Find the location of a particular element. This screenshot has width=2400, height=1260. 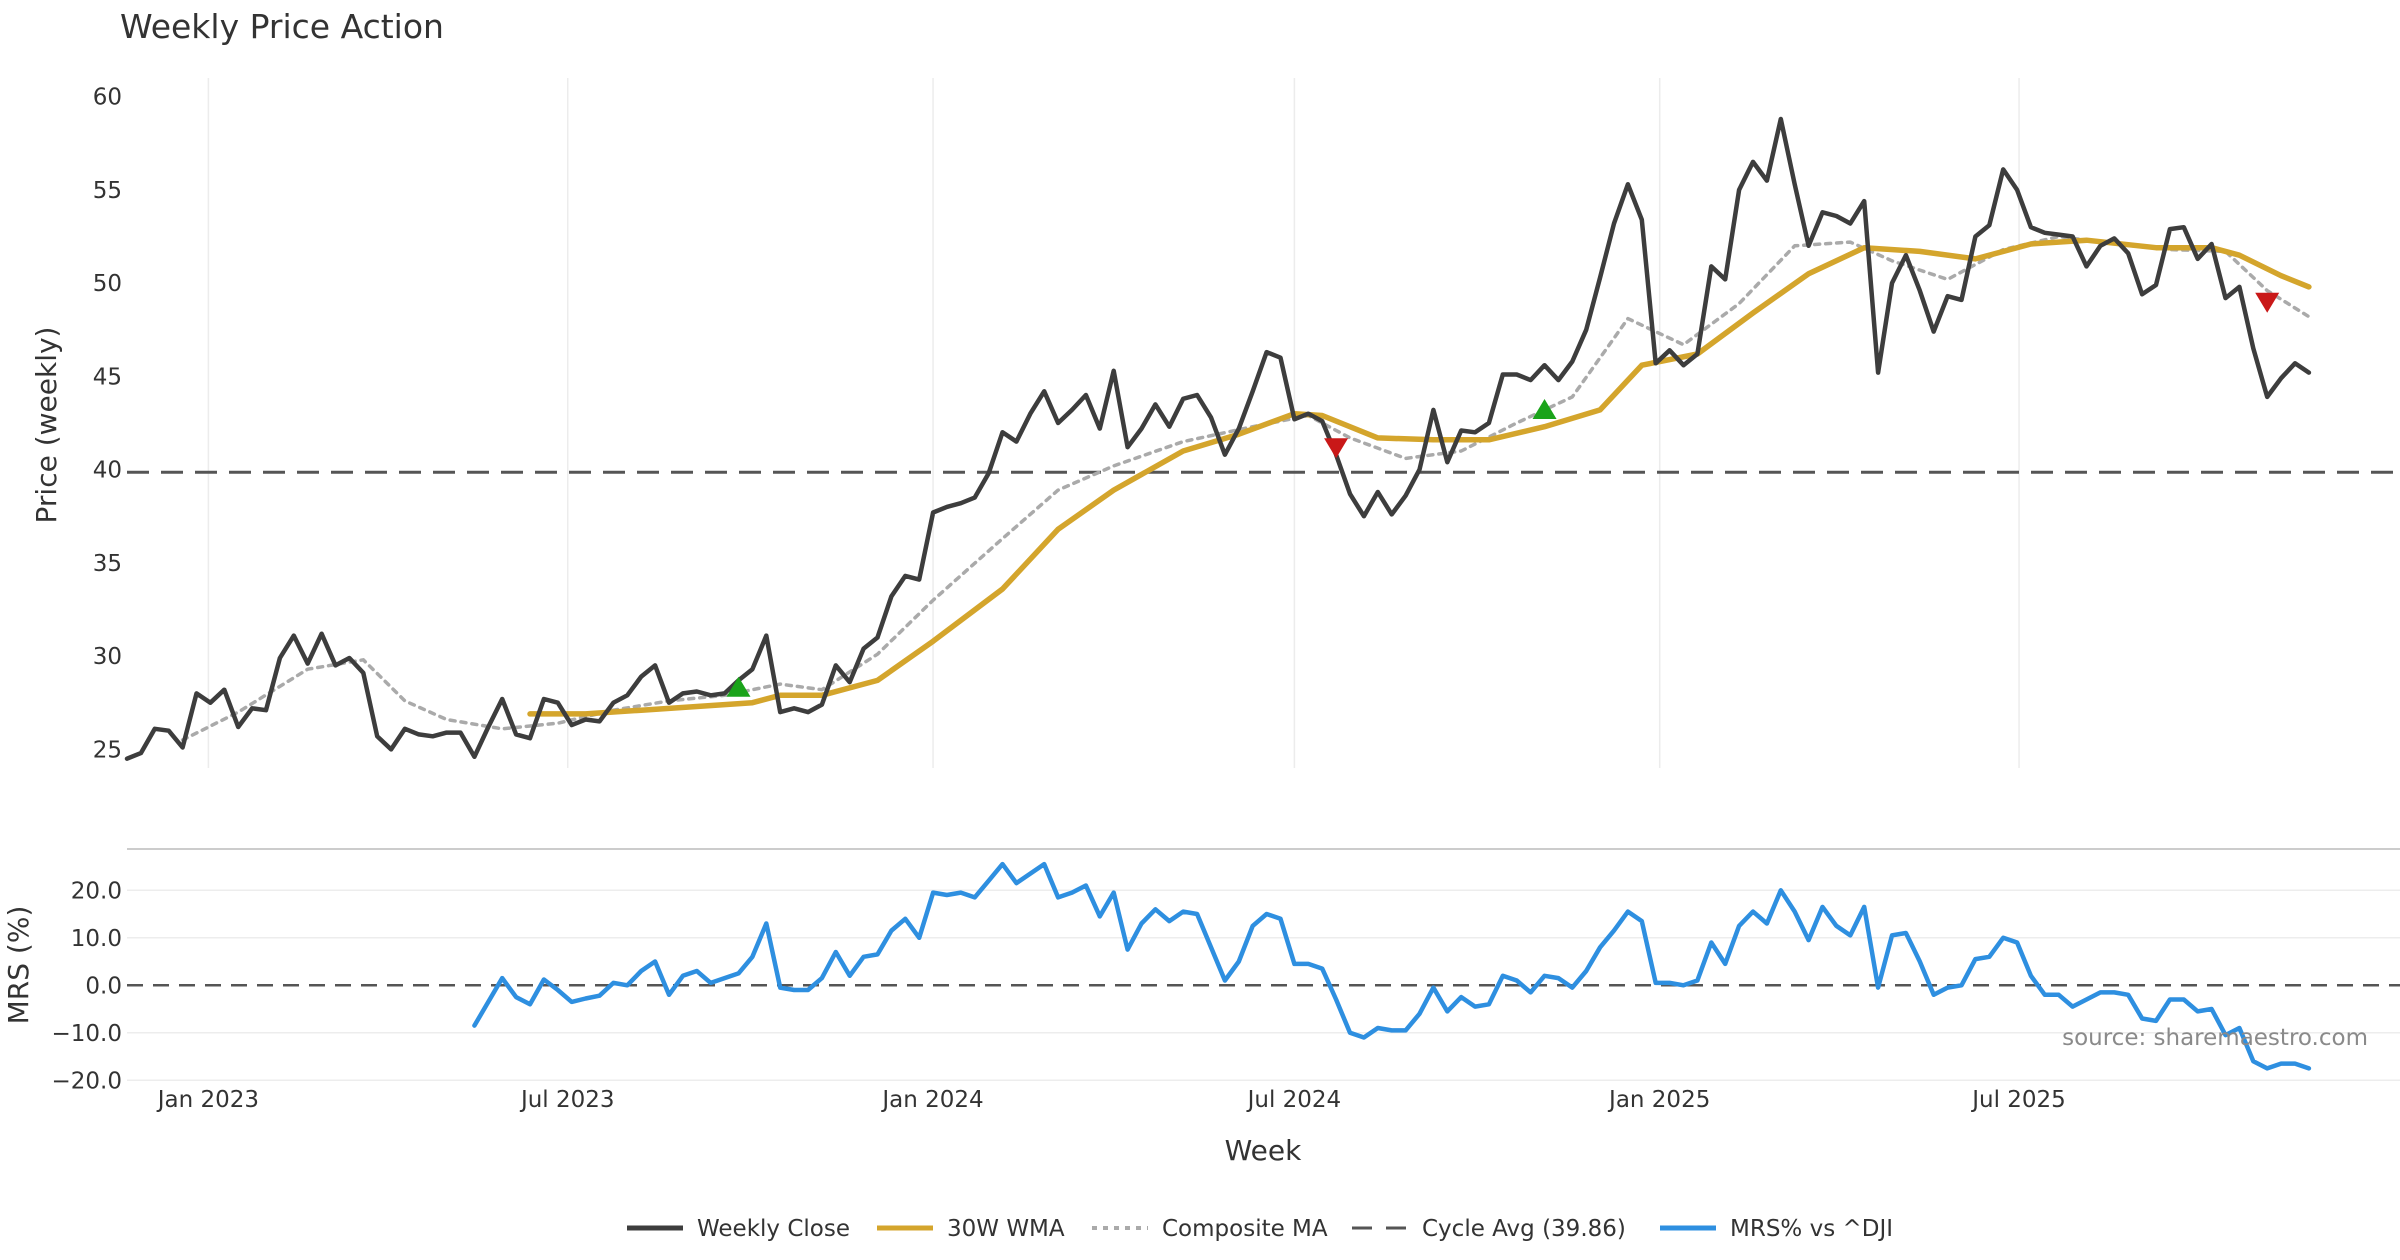

price-y-tick-label: 45 is located at coordinates (107, 377).